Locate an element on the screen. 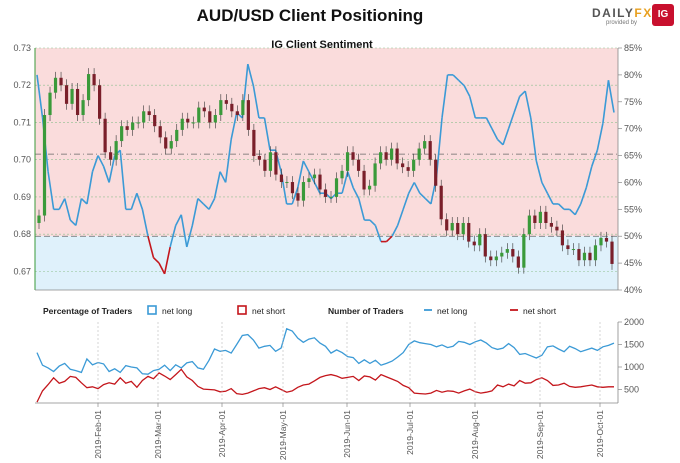  pct-tick-label: 45% is located at coordinates (633, 263).